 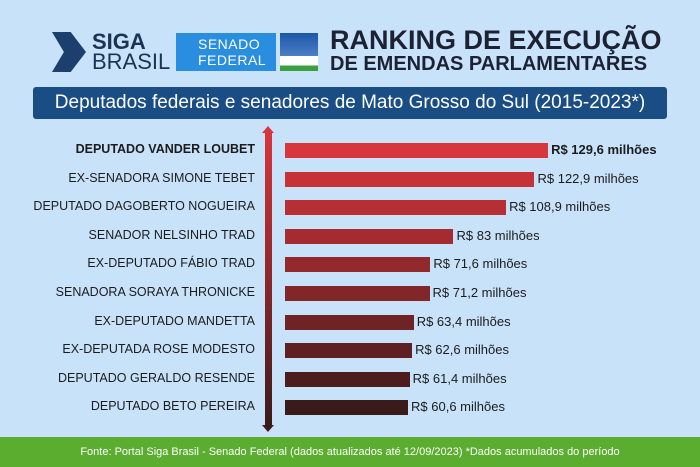 I want to click on category-label: EX-SENADORA SIMONE TEBET, so click(x=161, y=177).